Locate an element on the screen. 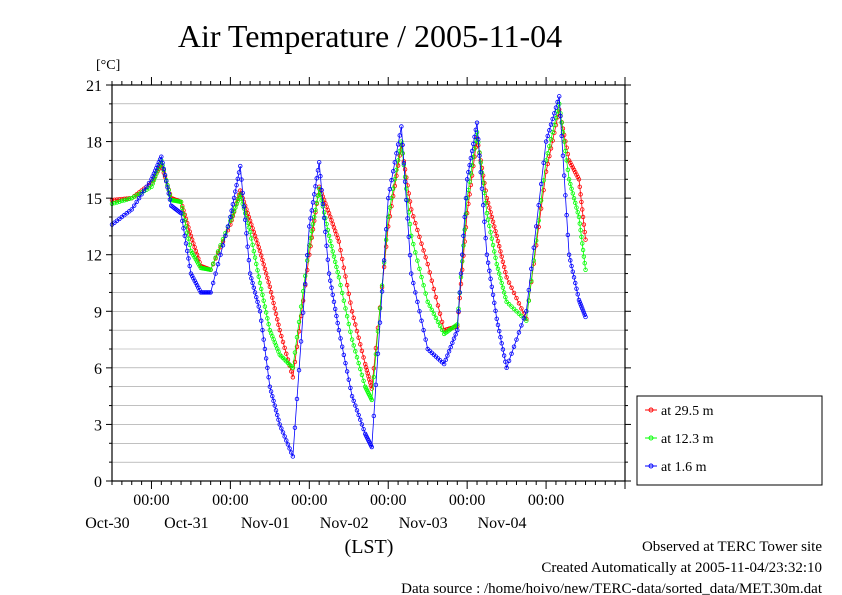  y-tick-label: 9 is located at coordinates (98, 312).